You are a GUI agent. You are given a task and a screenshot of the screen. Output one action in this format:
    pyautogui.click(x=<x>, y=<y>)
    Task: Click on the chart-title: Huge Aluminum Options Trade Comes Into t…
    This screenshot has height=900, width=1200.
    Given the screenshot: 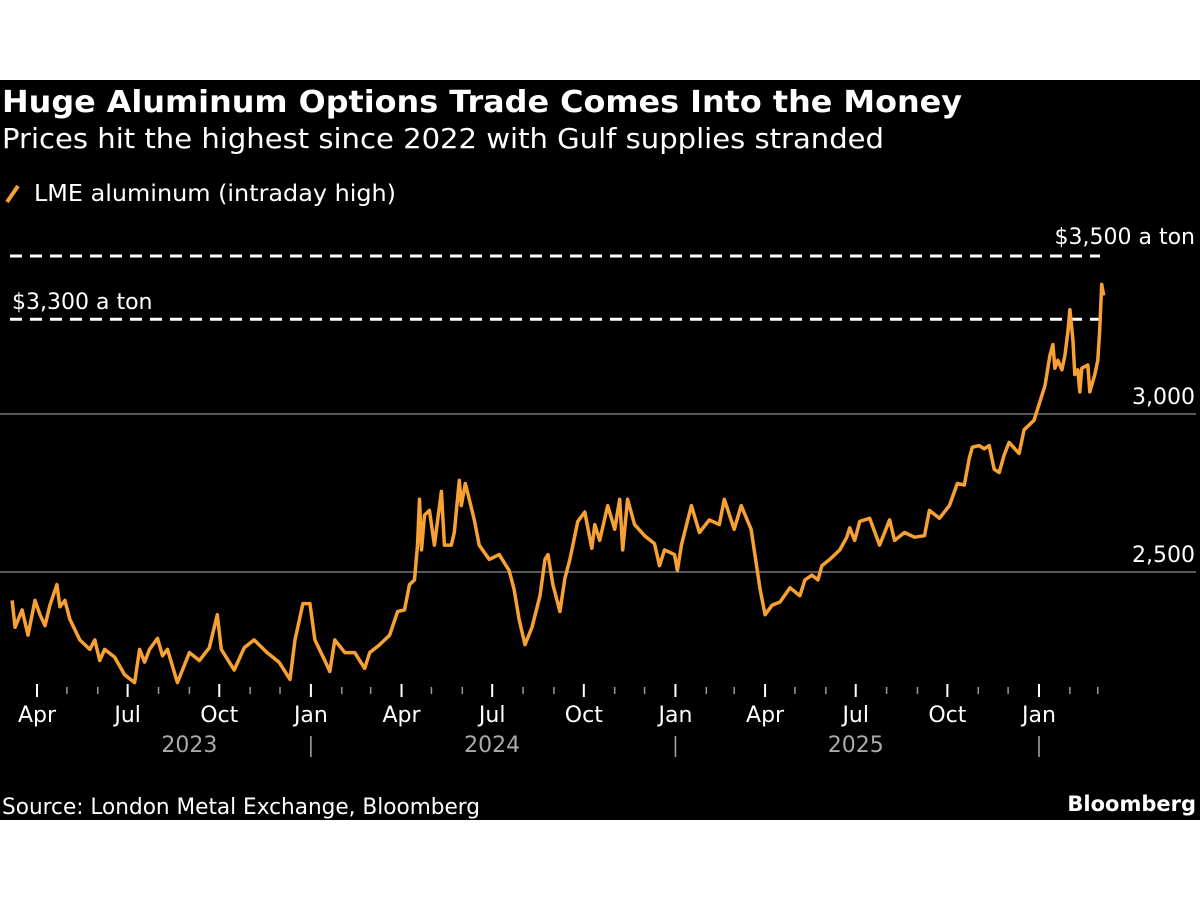 What is the action you would take?
    pyautogui.click(x=482, y=102)
    